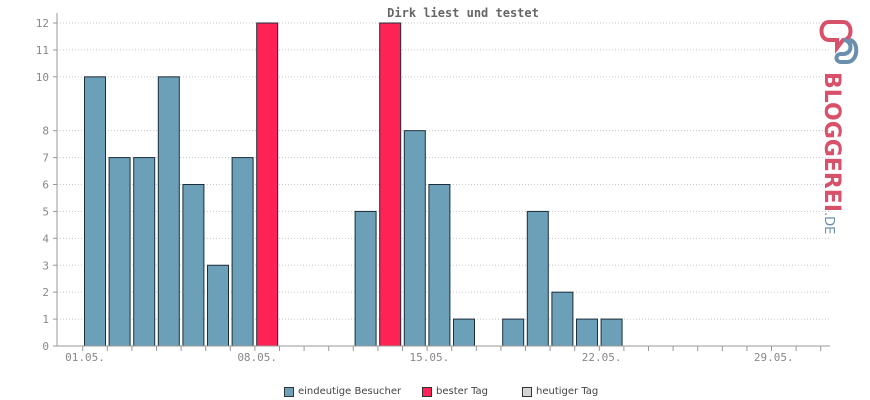 The width and height of the screenshot is (870, 400). What do you see at coordinates (42, 77) in the screenshot?
I see `y-tick-label: 10` at bounding box center [42, 77].